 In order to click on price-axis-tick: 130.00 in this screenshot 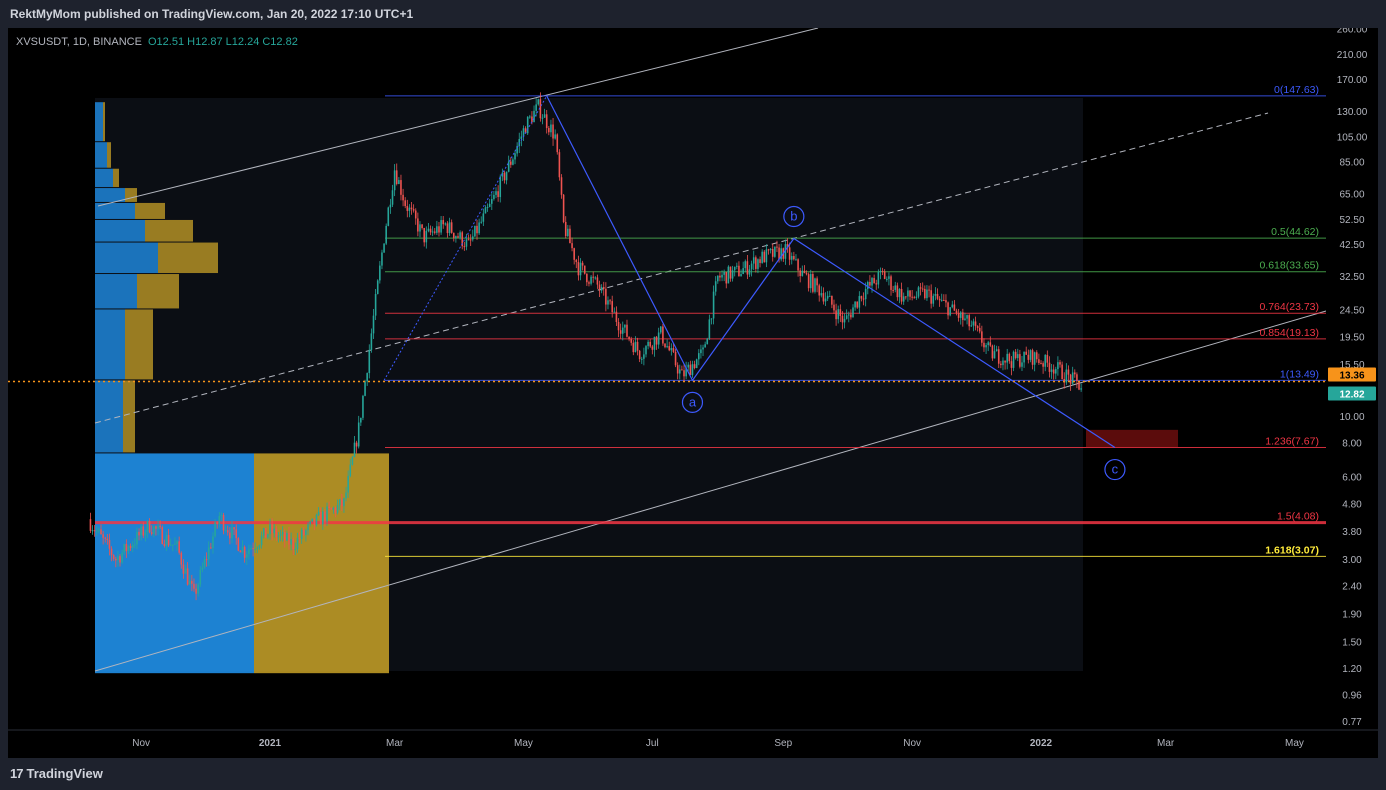, I will do `click(1352, 112)`.